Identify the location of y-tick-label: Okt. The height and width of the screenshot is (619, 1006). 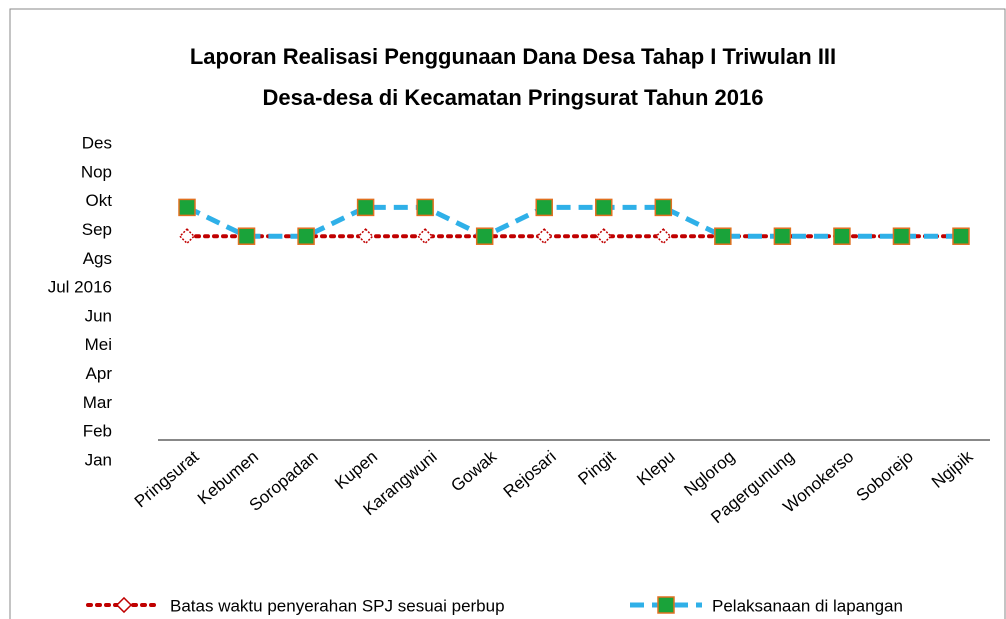
(99, 200).